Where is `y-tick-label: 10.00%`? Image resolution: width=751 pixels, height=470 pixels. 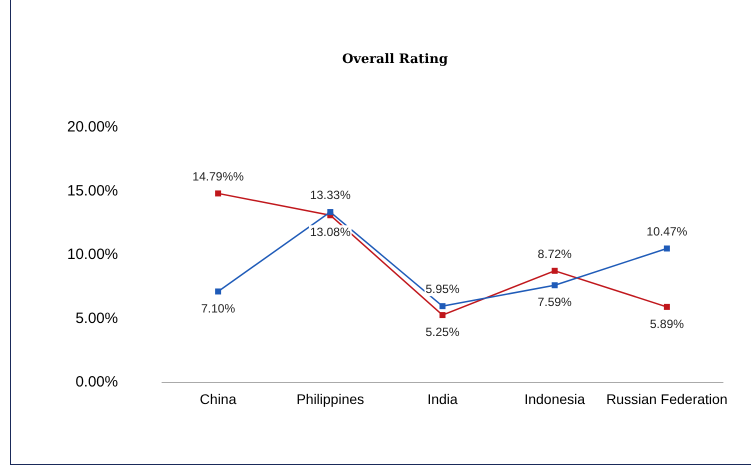 y-tick-label: 10.00% is located at coordinates (92, 254).